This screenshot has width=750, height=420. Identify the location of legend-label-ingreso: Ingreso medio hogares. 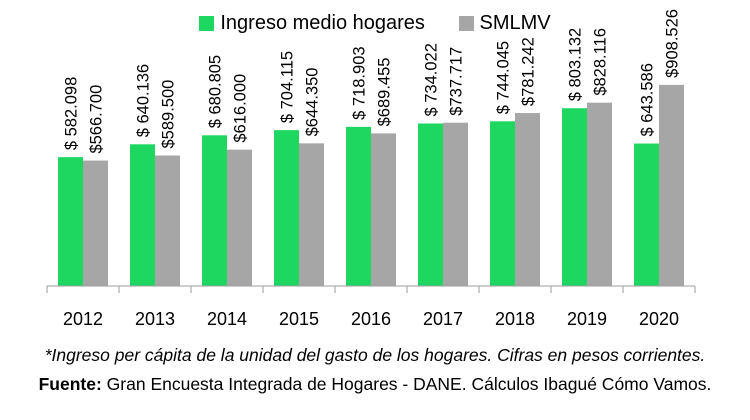
(322, 23).